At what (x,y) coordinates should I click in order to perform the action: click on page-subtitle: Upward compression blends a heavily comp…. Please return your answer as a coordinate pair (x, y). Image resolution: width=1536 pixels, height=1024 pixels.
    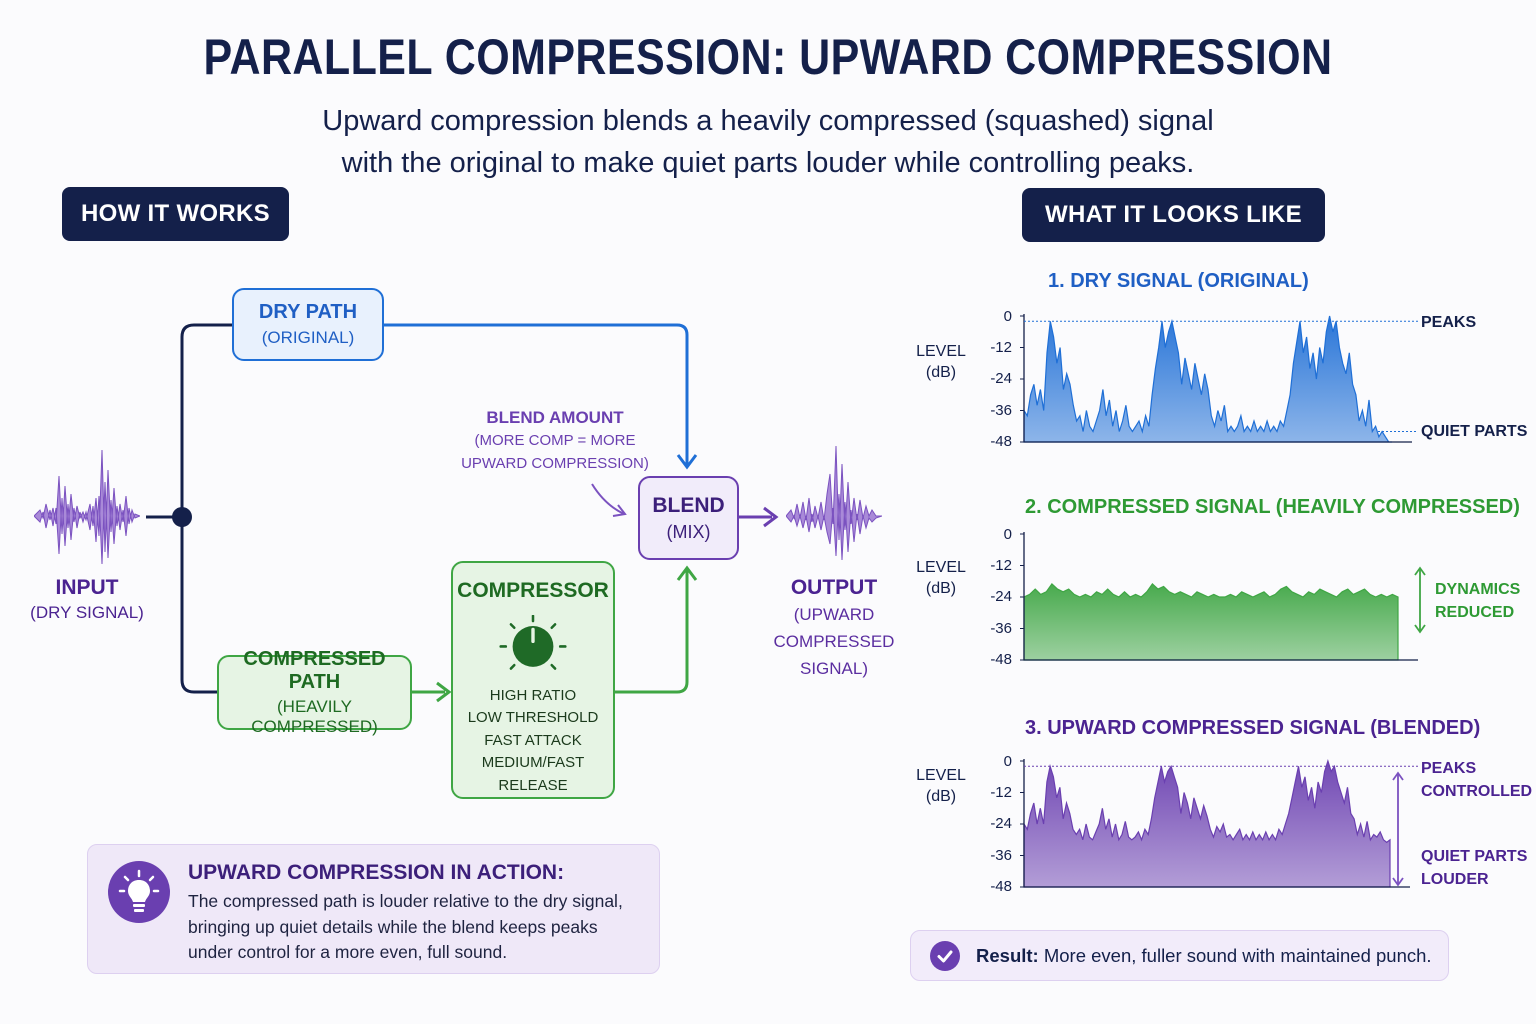
    Looking at the image, I should click on (768, 142).